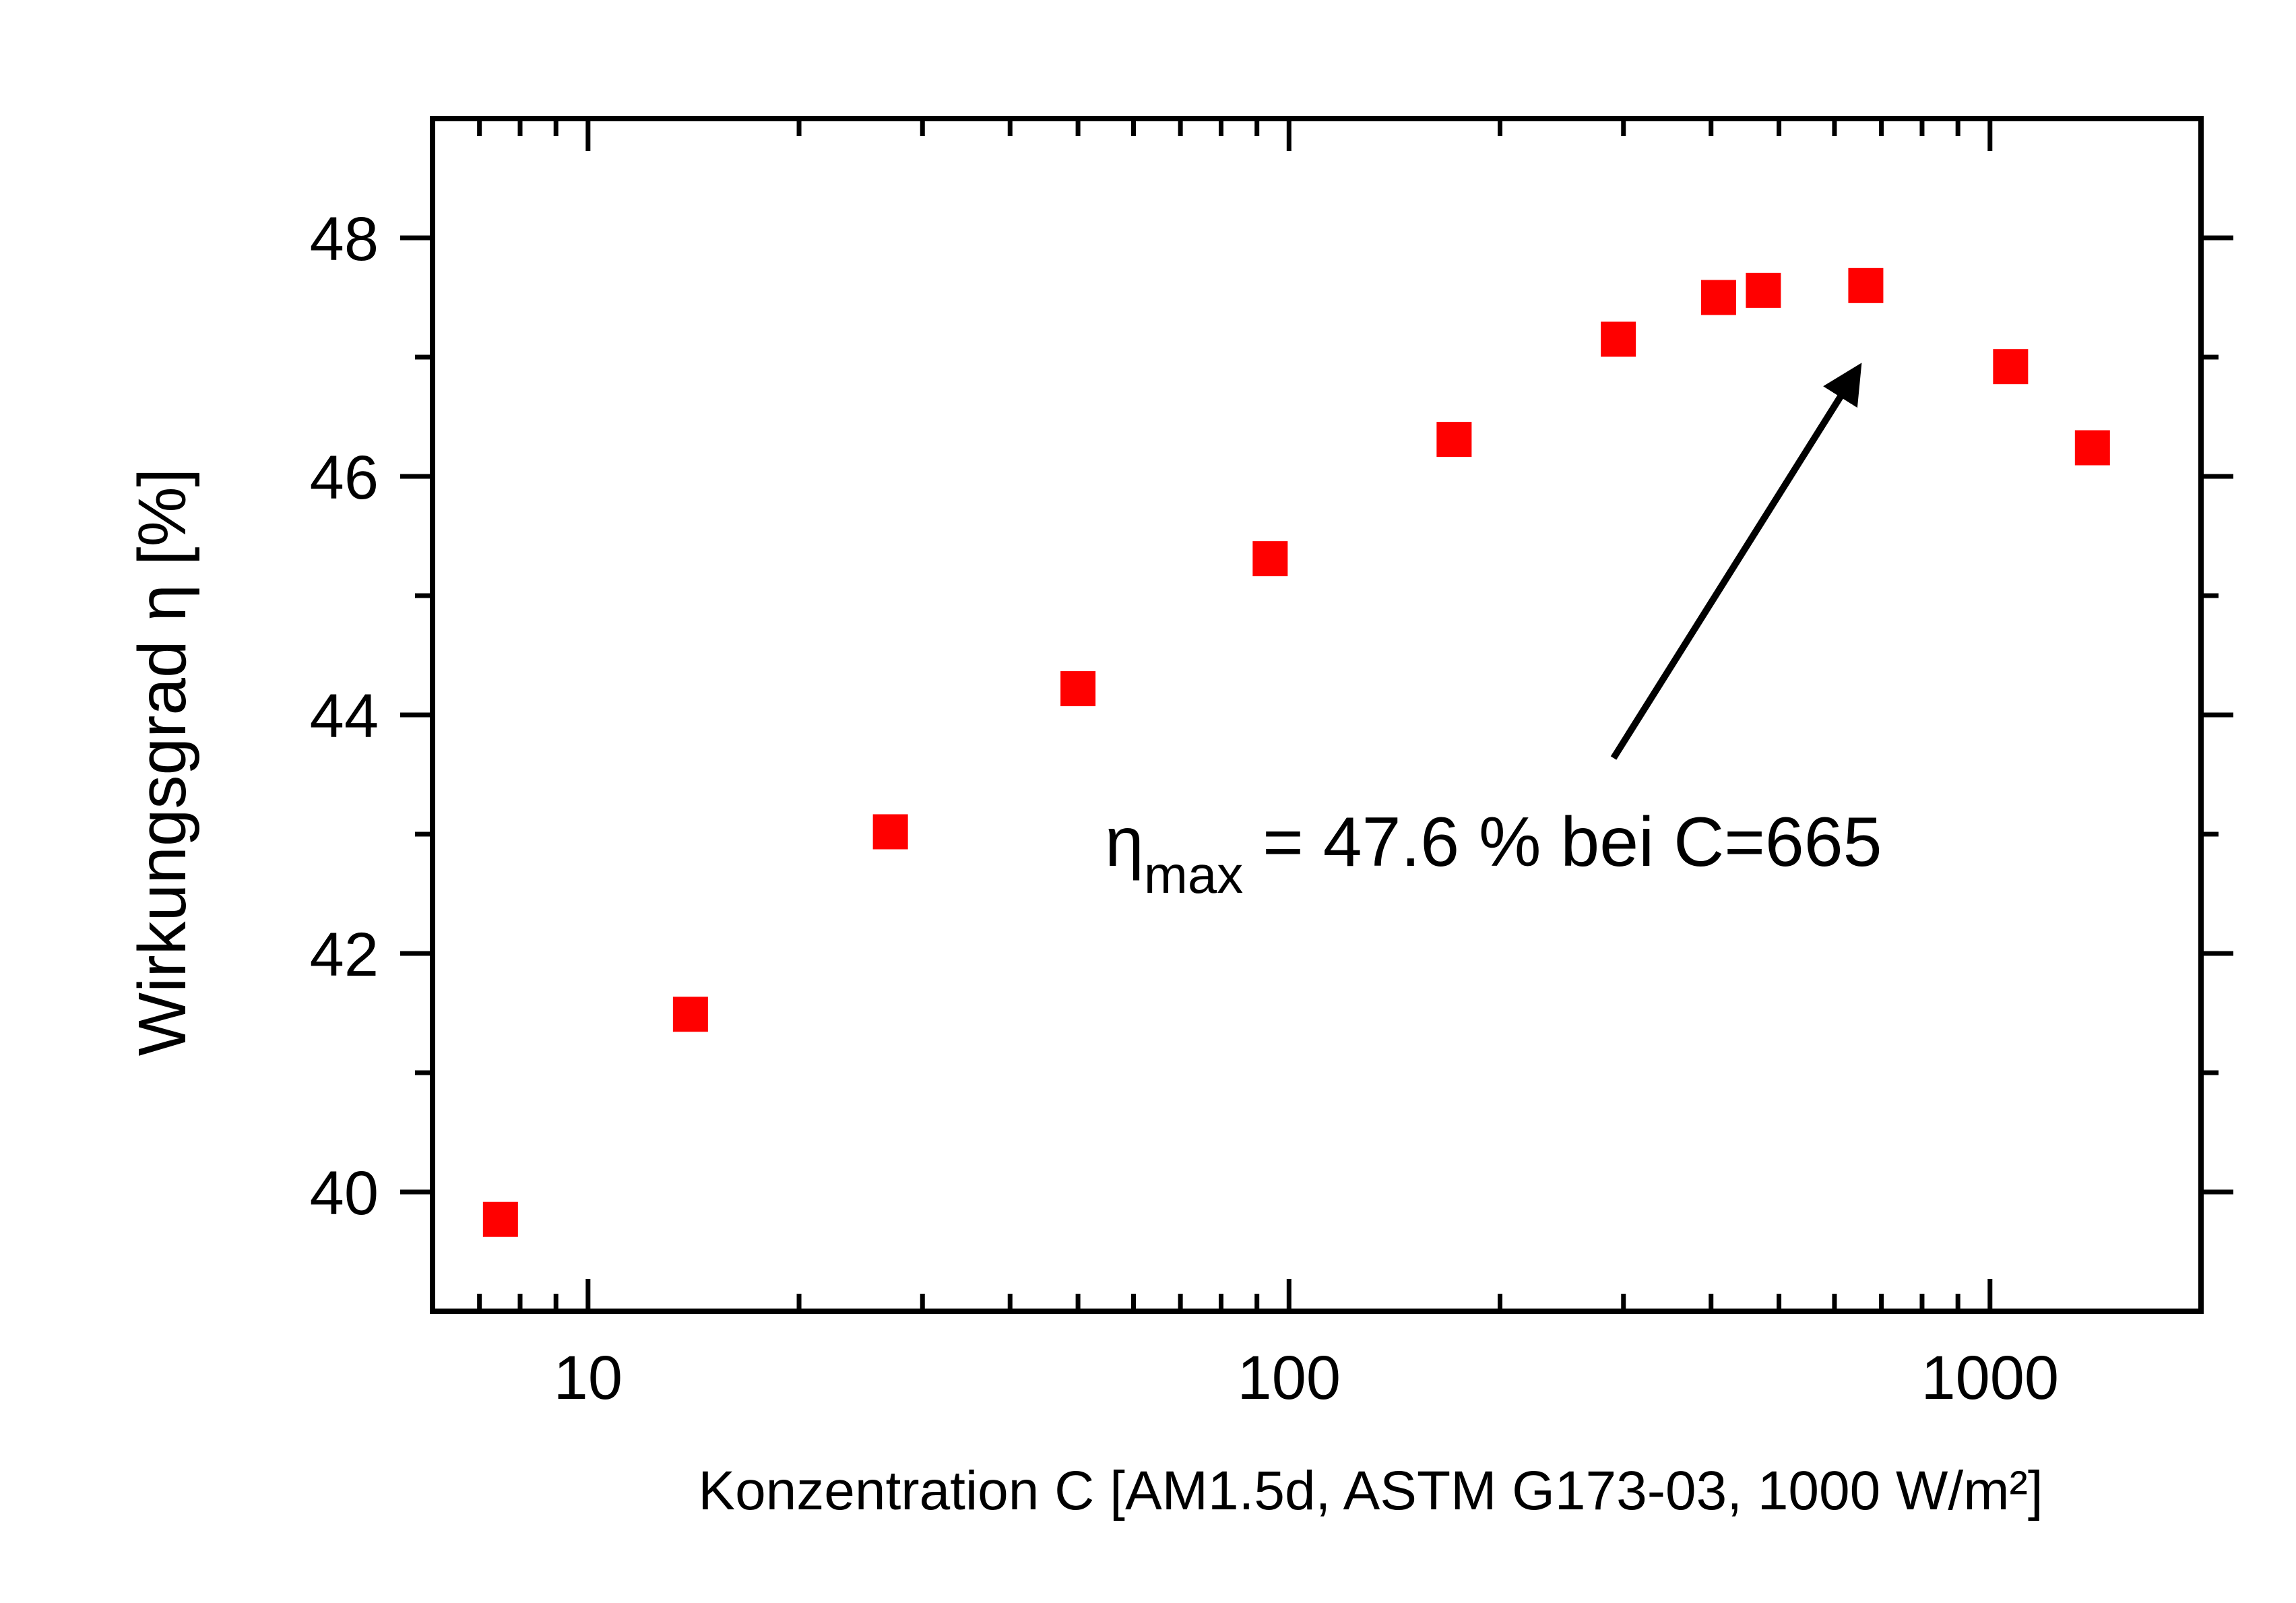 This screenshot has height=1603, width=2296. I want to click on y-tick-label: 48, so click(344, 239).